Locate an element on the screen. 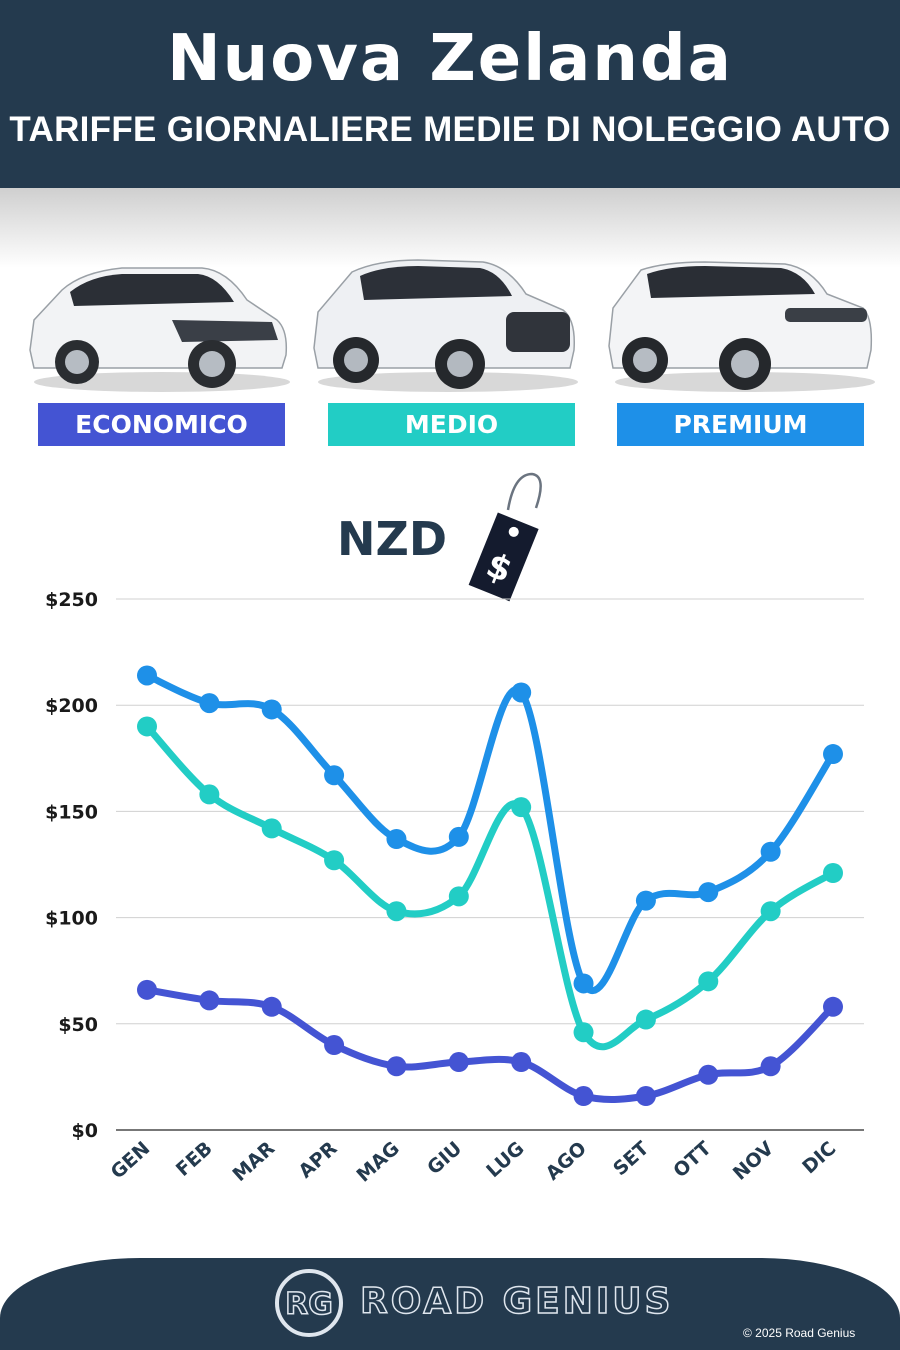 This screenshot has width=900, height=1350. premium-car-image is located at coordinates (741, 326).